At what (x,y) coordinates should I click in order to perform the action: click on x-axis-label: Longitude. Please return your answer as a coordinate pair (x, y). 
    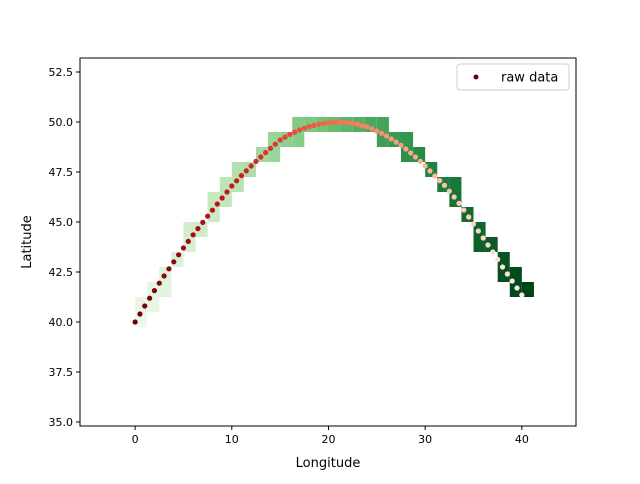
    Looking at the image, I should click on (328, 463).